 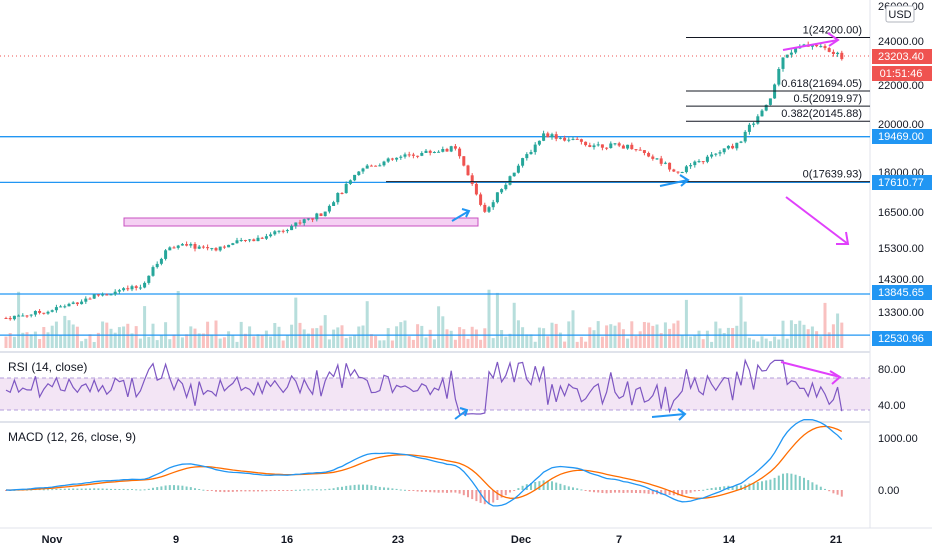 What do you see at coordinates (424, 386) in the screenshot?
I see `rsi-indicator` at bounding box center [424, 386].